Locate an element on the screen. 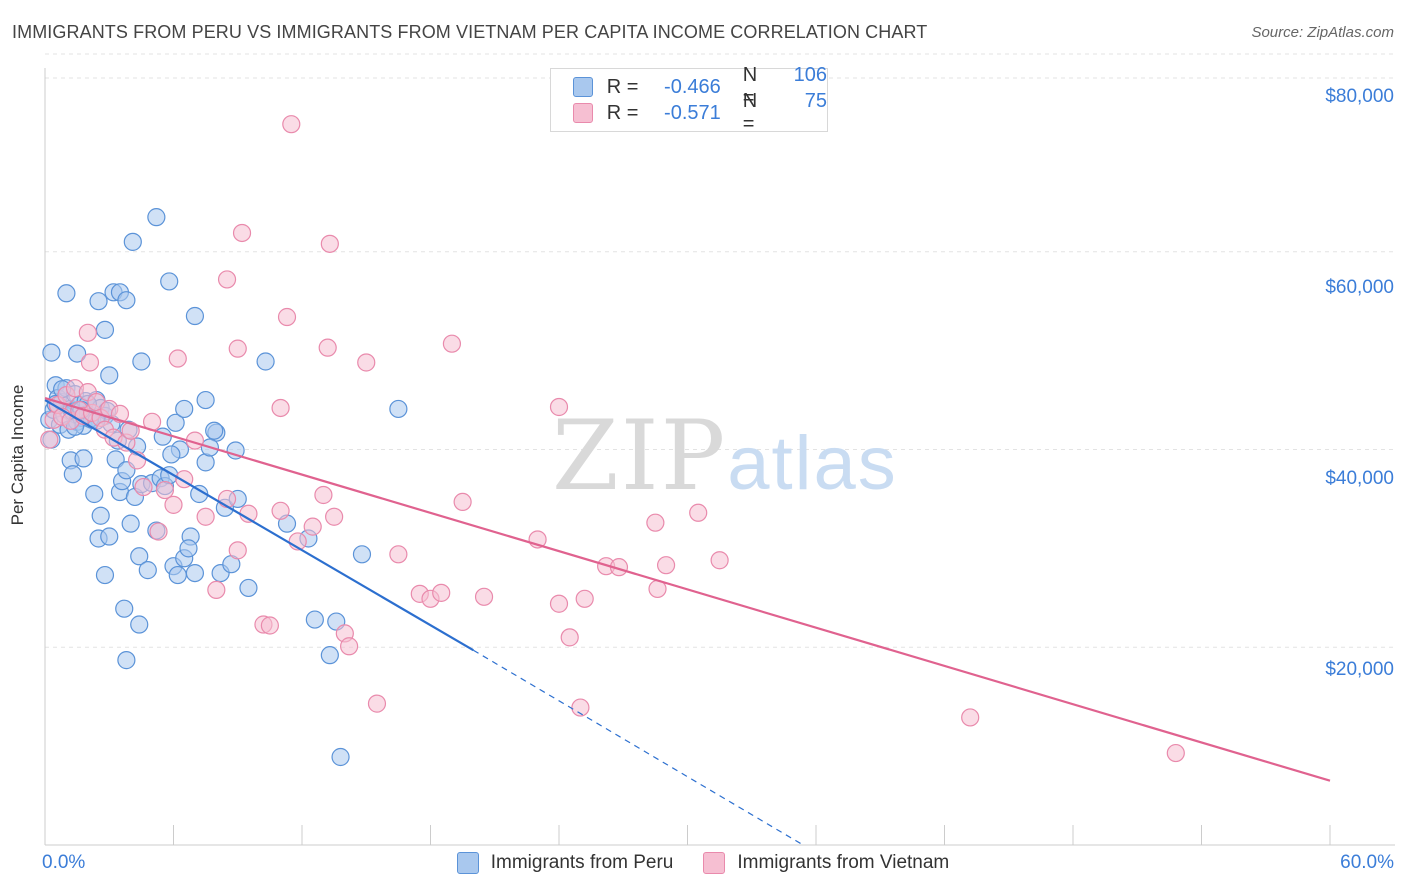 The width and height of the screenshot is (1406, 892). legend-label-vietnam: Immigrants from Vietnam is located at coordinates (843, 862).